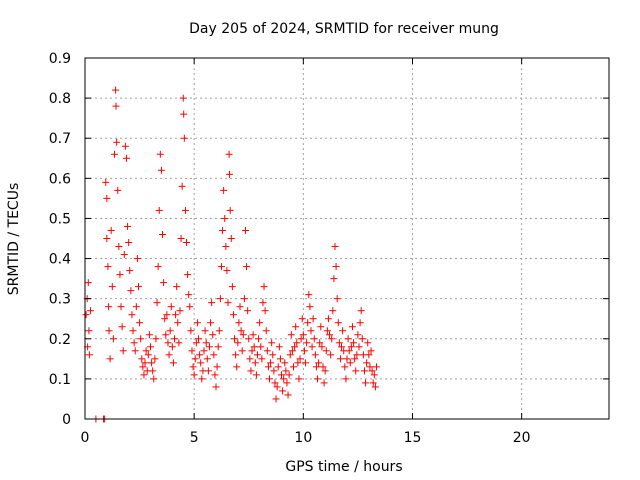 The width and height of the screenshot is (640, 480). I want to click on y-tick-label: 0.6, so click(60, 179).